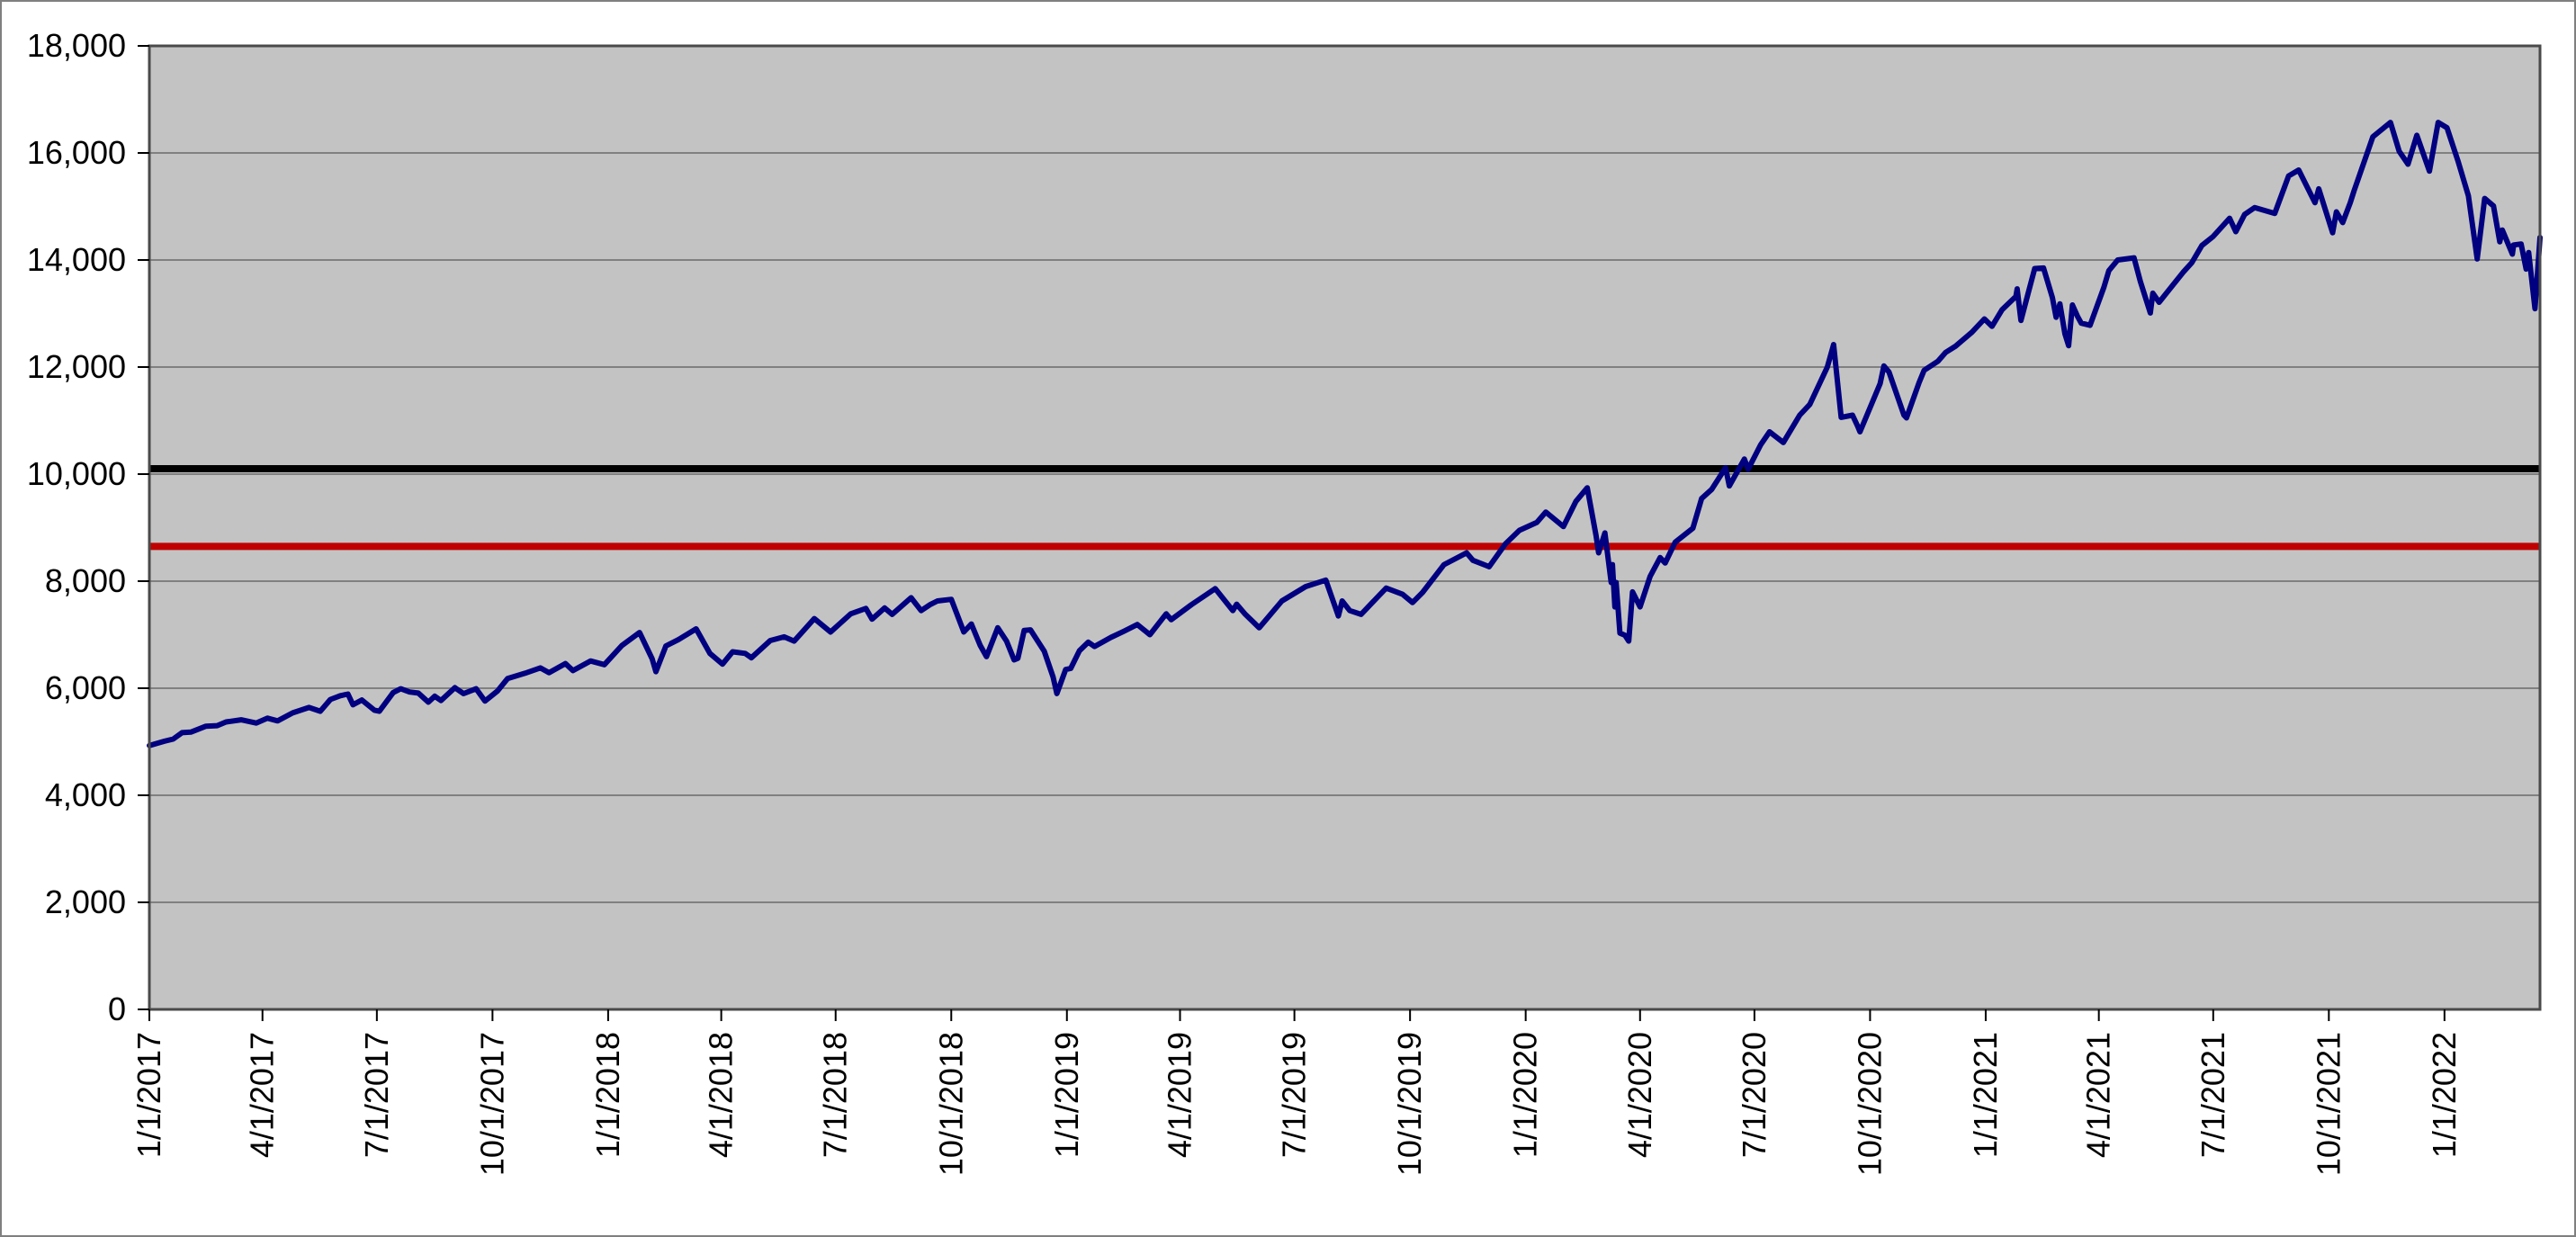 This screenshot has height=1237, width=2576. Describe the element at coordinates (377, 1095) in the screenshot. I see `x-axis-tick-label: 7/1/2017` at that location.